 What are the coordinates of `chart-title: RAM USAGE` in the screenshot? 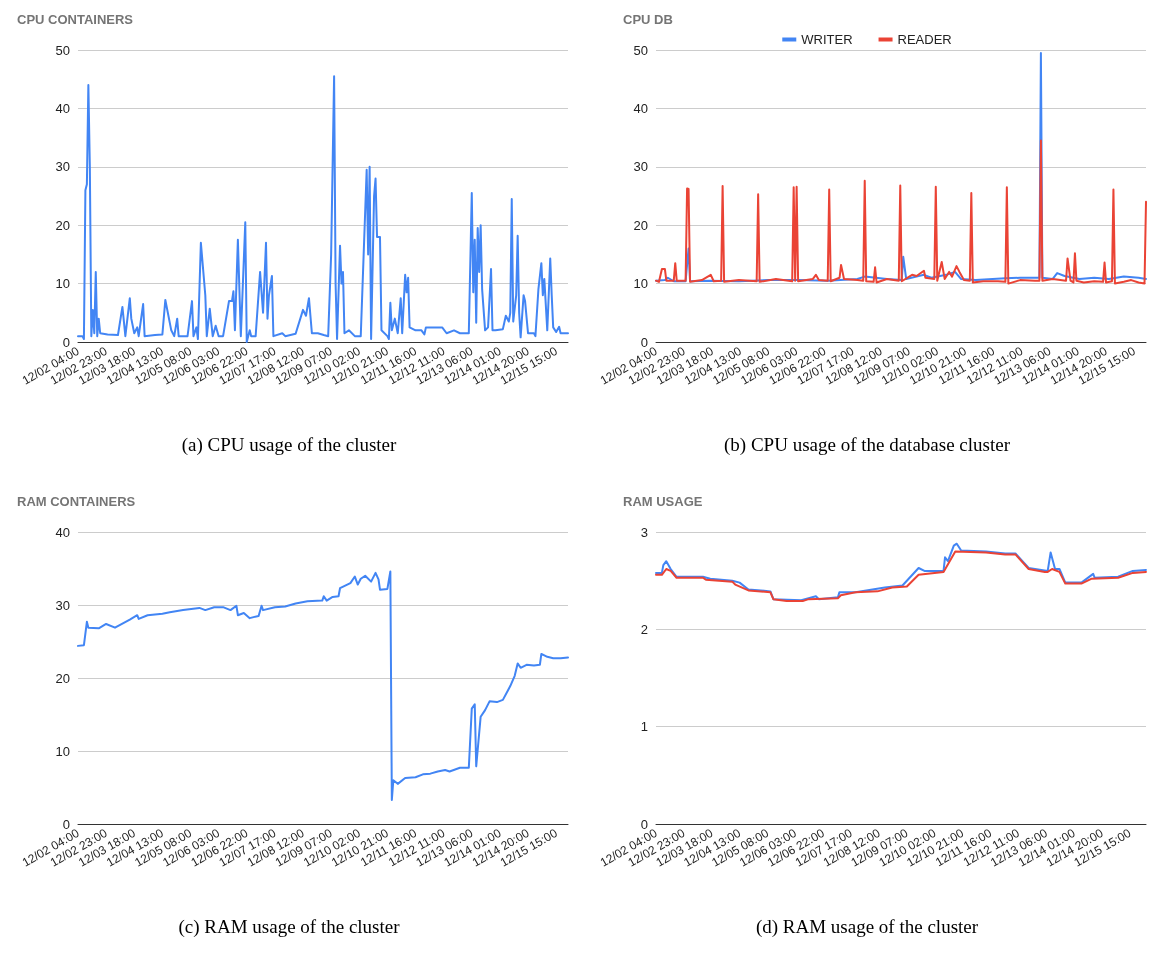 It's located at (663, 501).